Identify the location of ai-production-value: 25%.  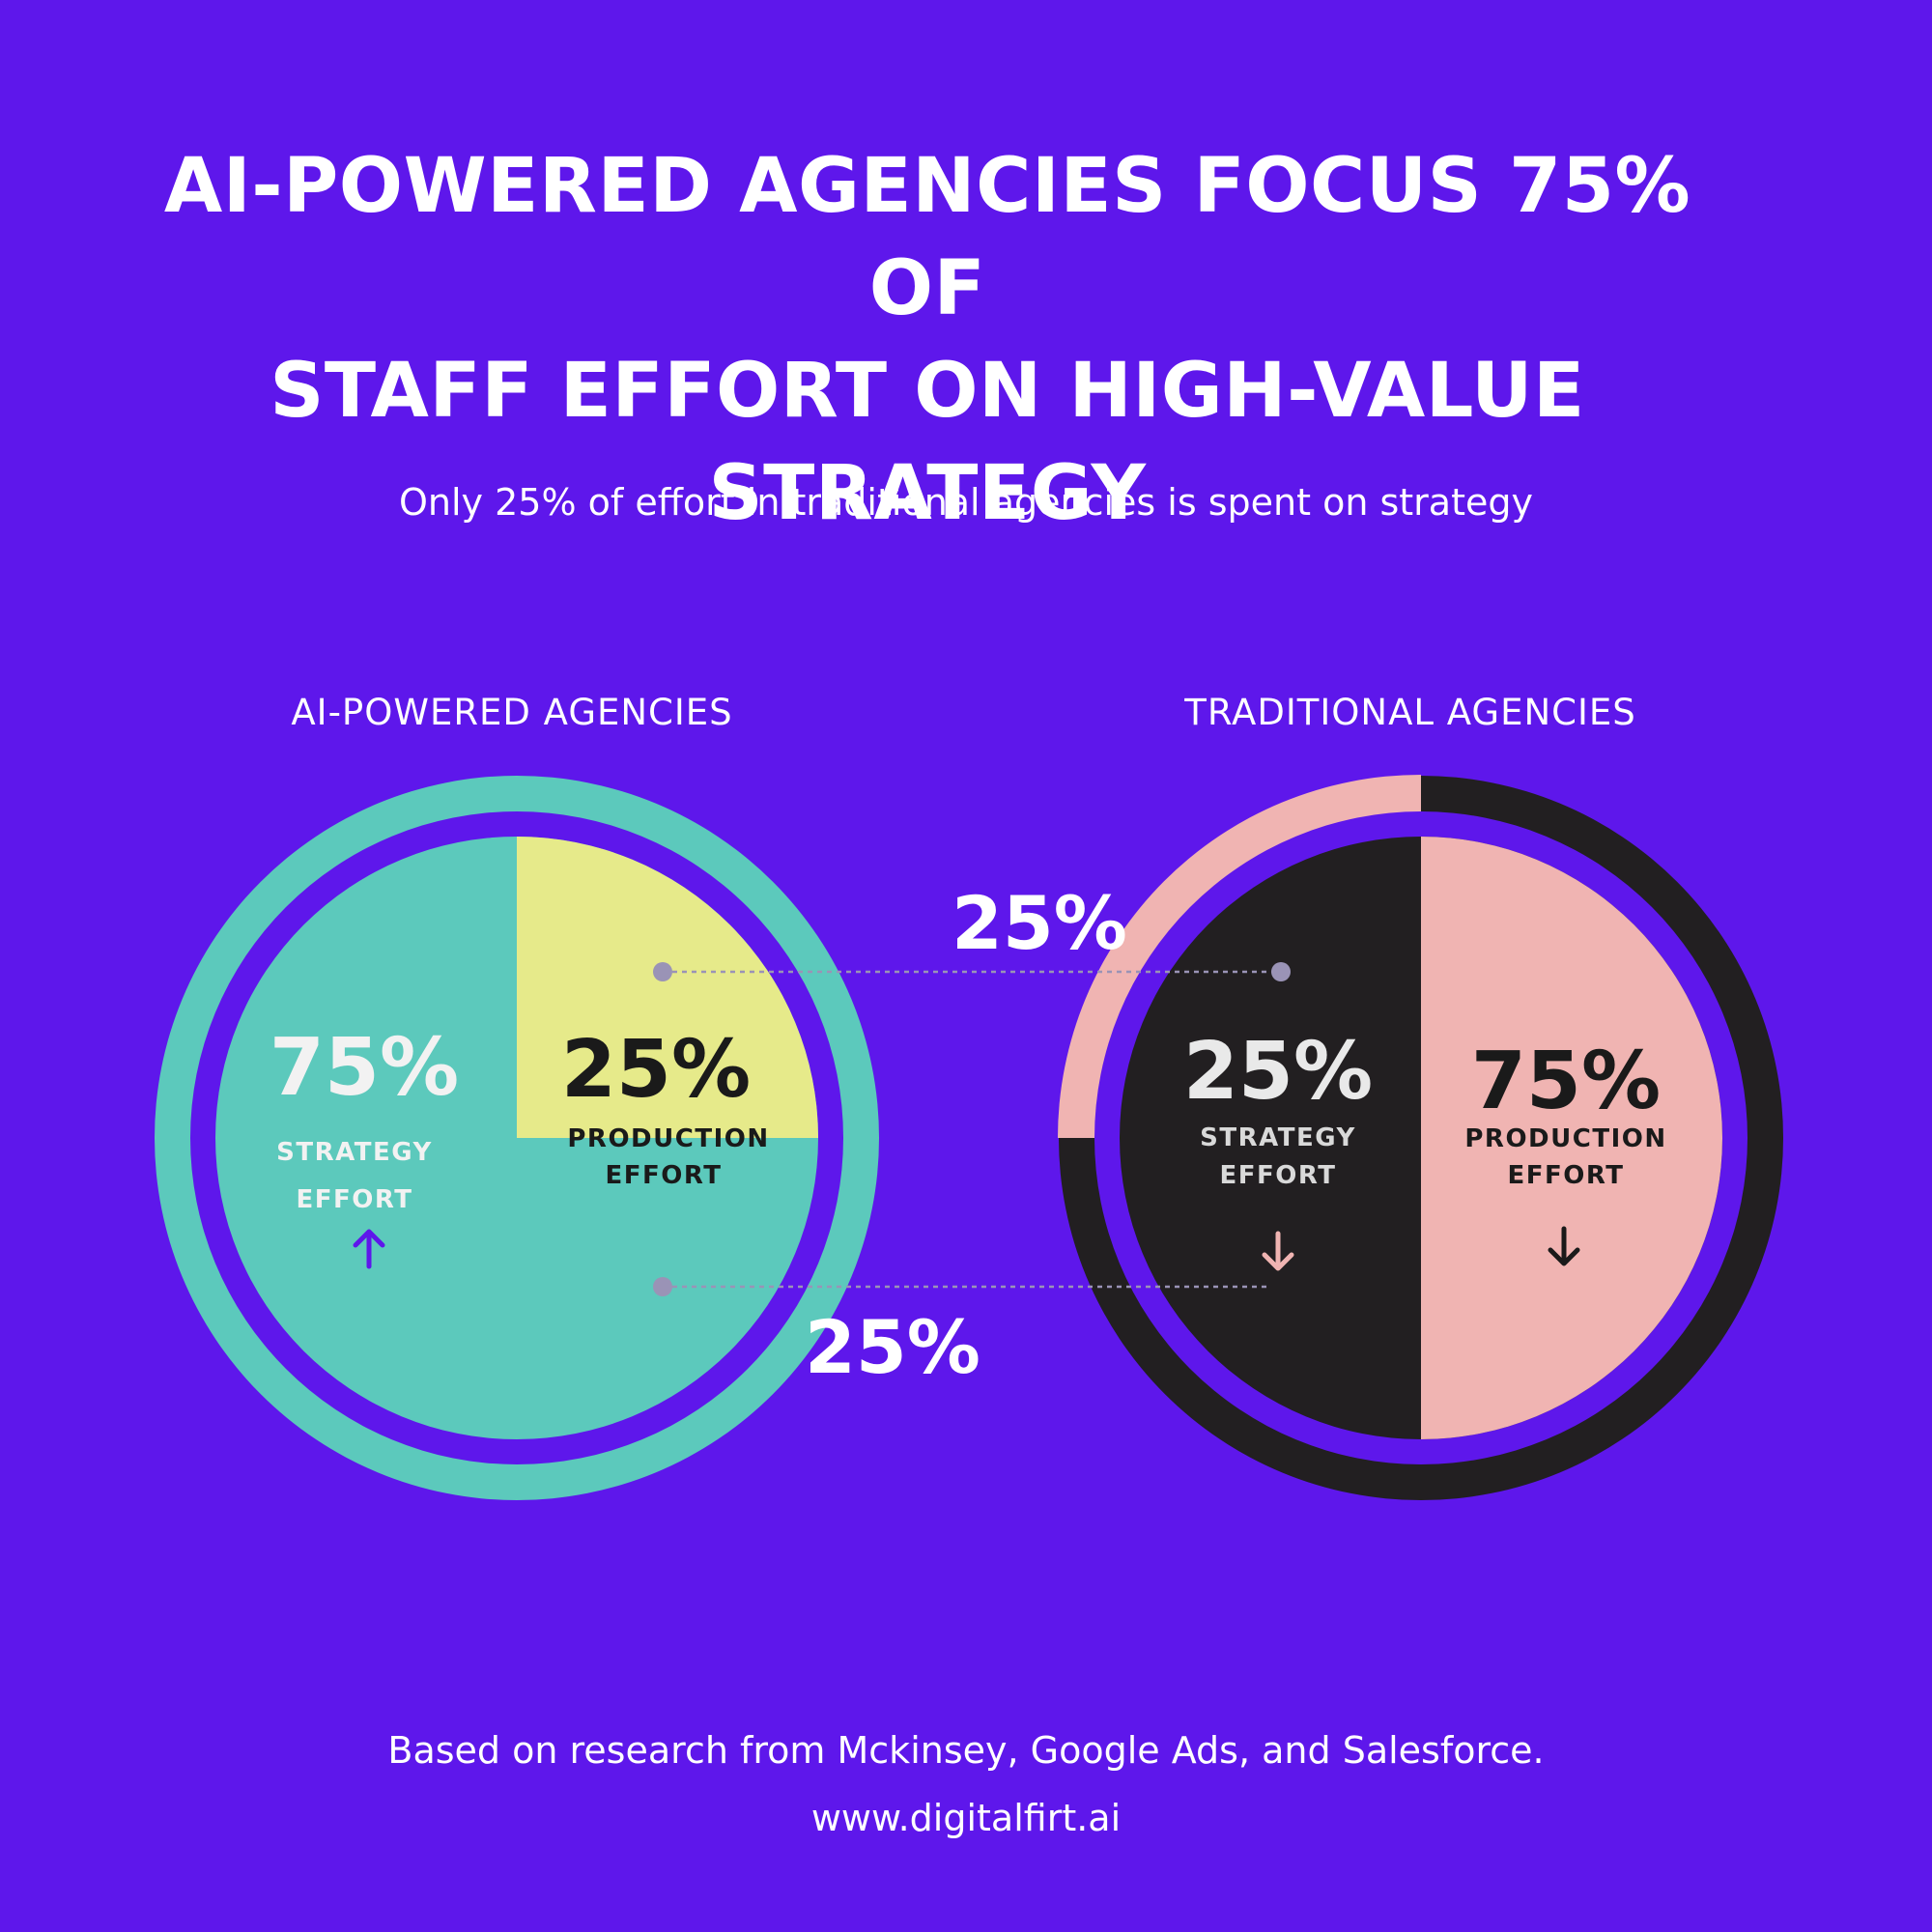
(656, 1070).